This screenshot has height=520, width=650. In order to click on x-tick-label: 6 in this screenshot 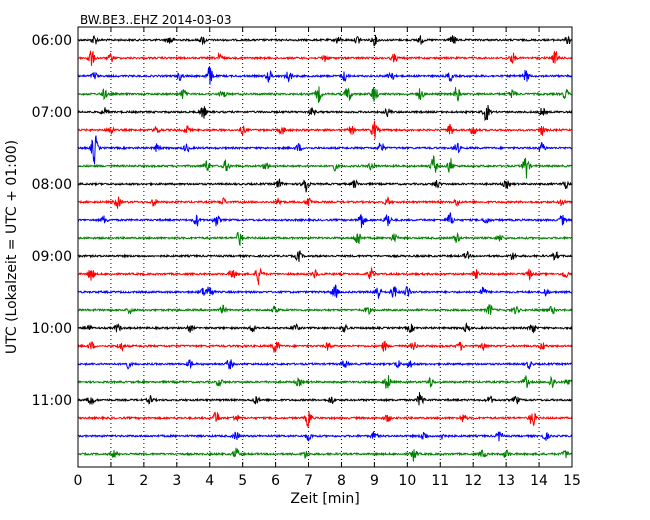, I will do `click(275, 481)`.